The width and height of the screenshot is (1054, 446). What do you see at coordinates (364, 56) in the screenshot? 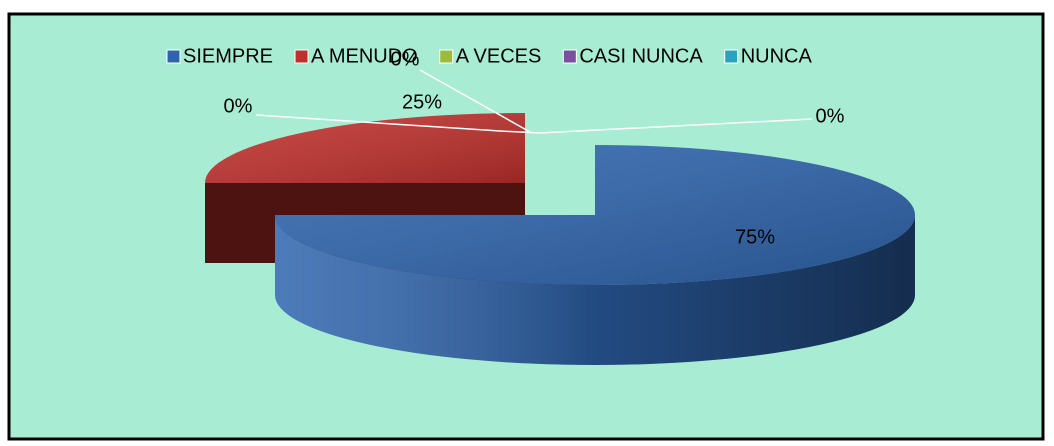
I see `legend-label: A MENUDO` at bounding box center [364, 56].